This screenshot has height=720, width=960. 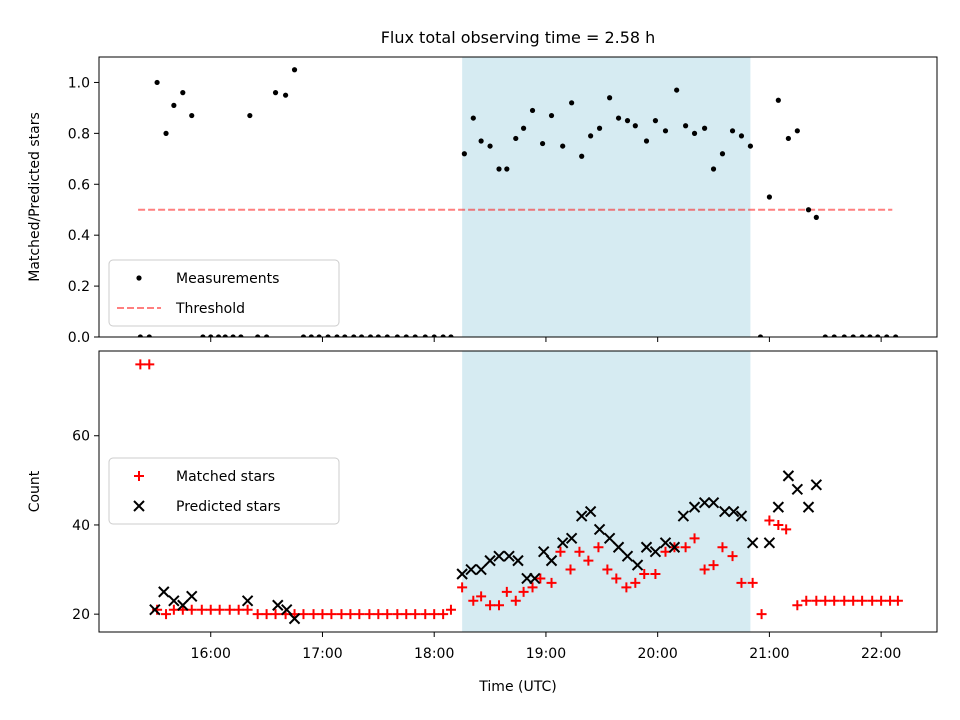 I want to click on legend-predicted-marker, so click(x=139, y=506).